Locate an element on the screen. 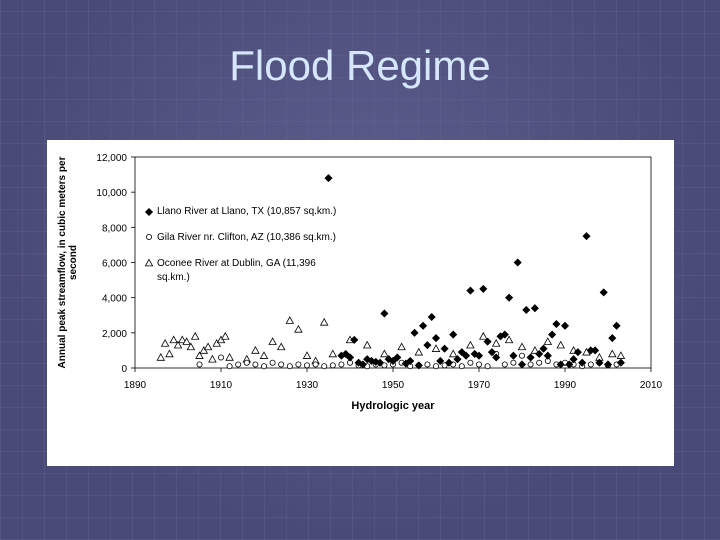 The image size is (720, 540). legend-bg is located at coordinates (275, 255).